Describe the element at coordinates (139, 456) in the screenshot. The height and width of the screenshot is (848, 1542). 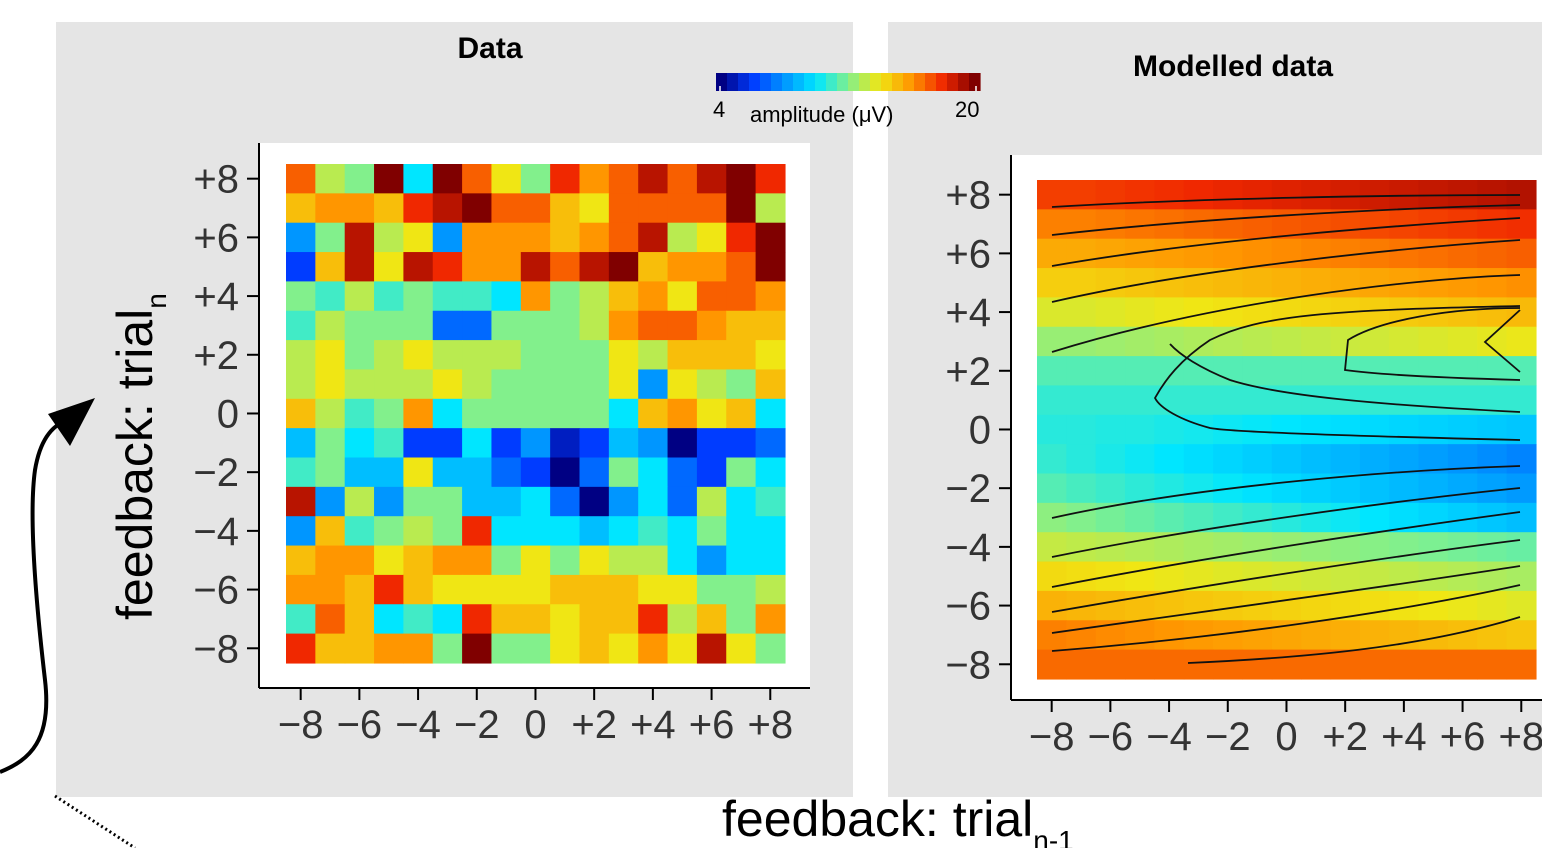
I see `y-axis-title: feedback: trialn` at that location.